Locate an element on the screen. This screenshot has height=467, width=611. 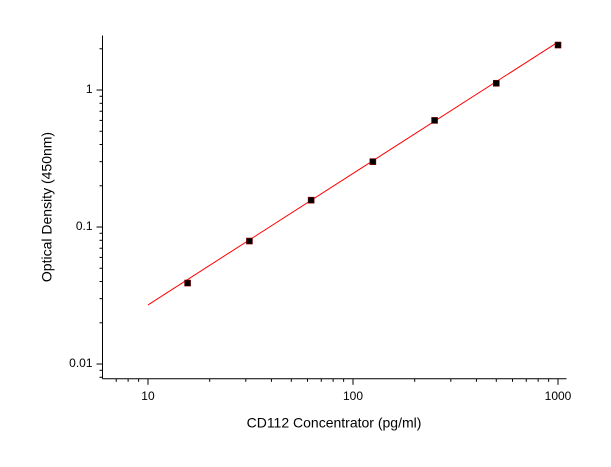
x-axis-title: CD112 Concentrator (pg/ml) is located at coordinates (334, 423).